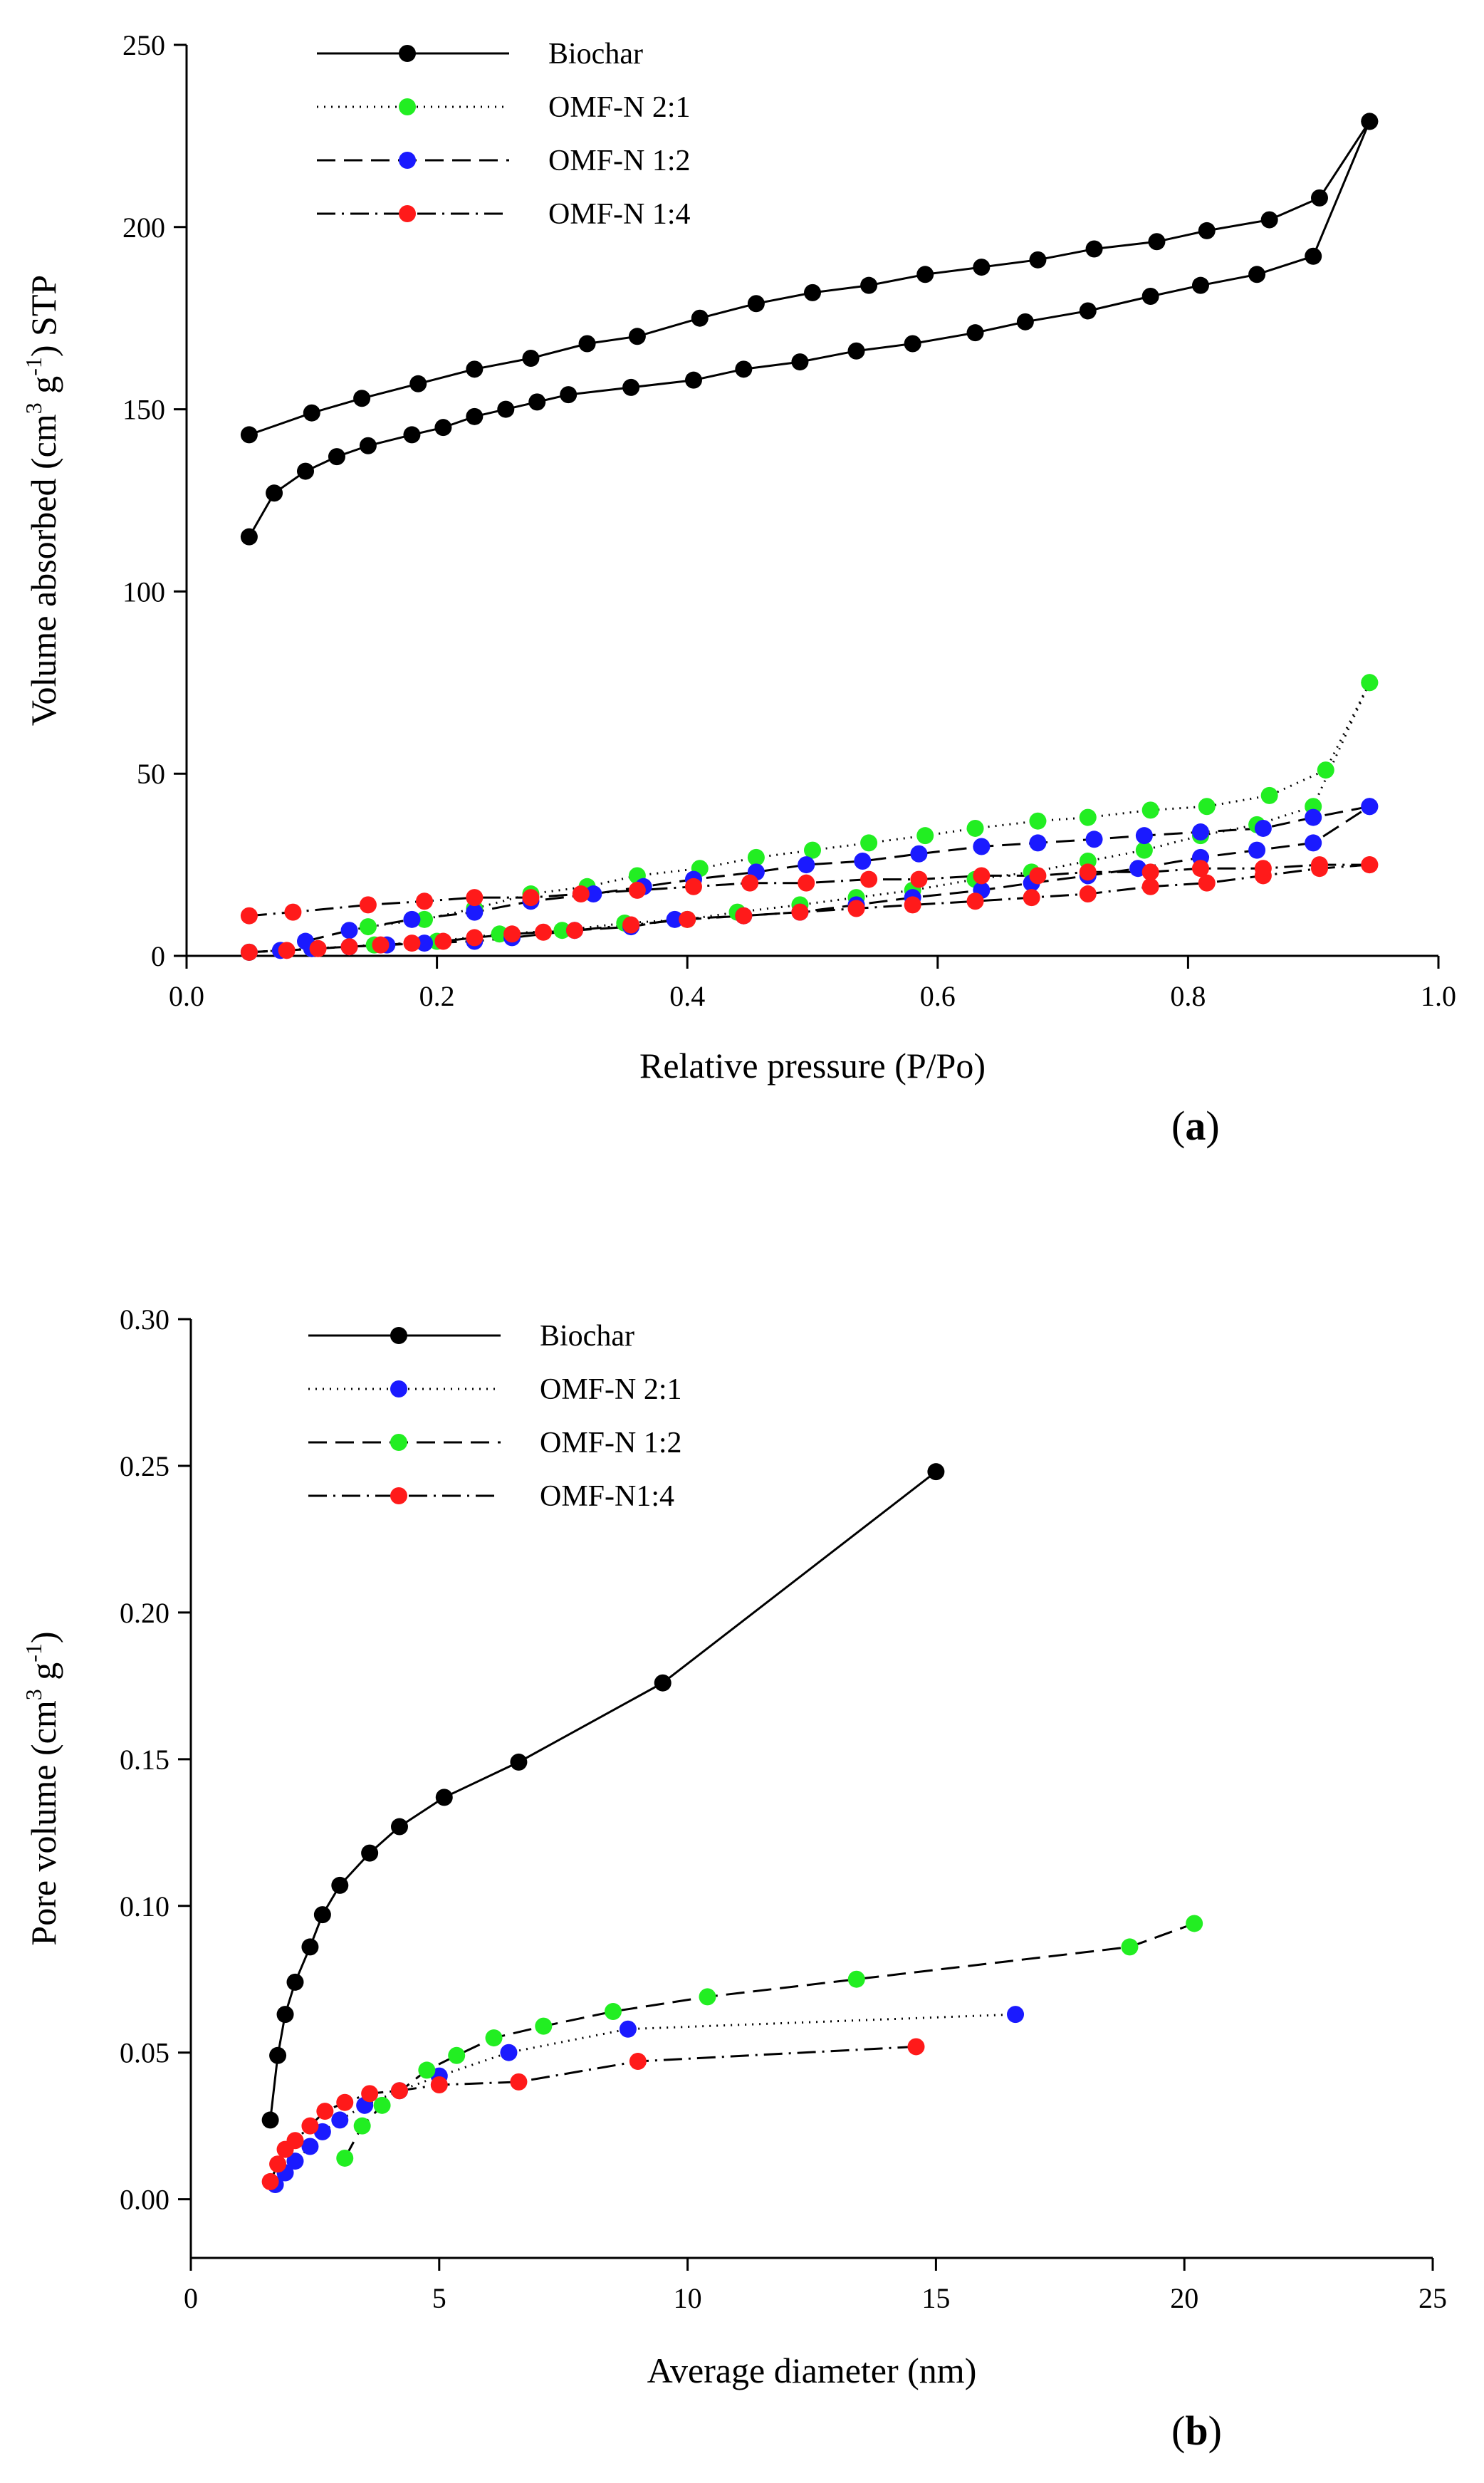 The image size is (1484, 2483). What do you see at coordinates (1178, 2430) in the screenshot?
I see `panel-label-paren: (` at bounding box center [1178, 2430].